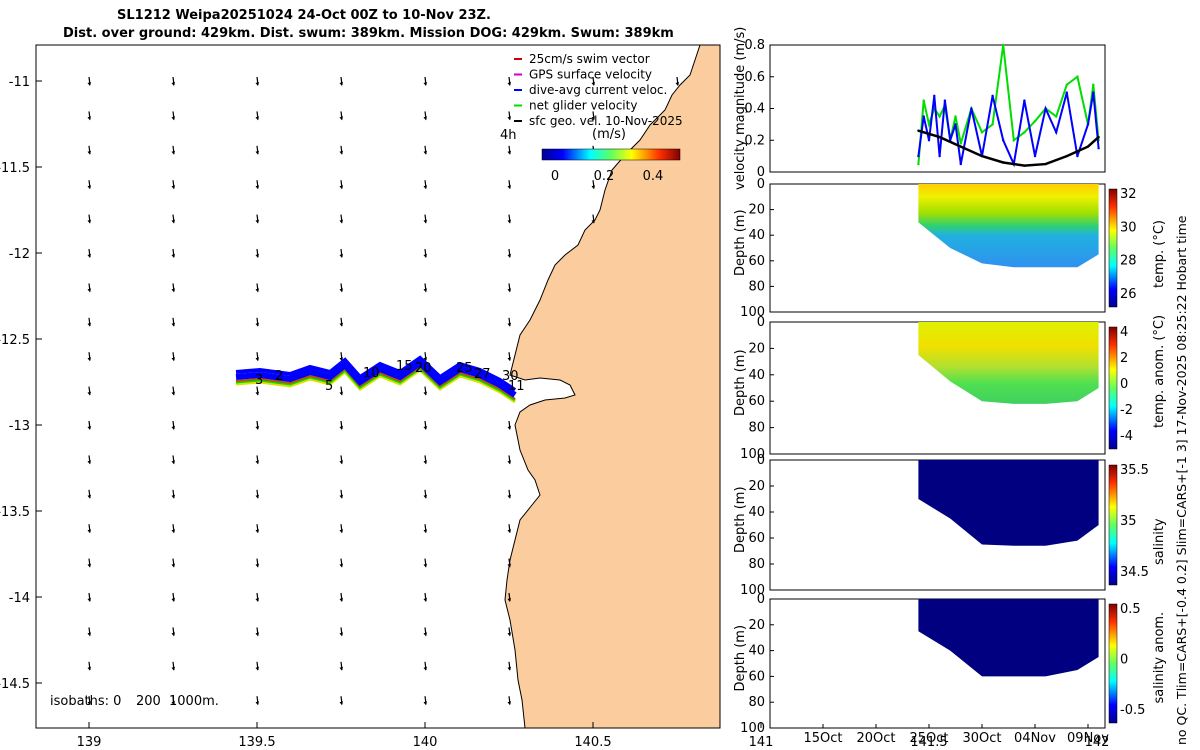 The image size is (1200, 750). What do you see at coordinates (740, 108) in the screenshot?
I see `velocity-ylabel: velocity magnitude (m/s)` at bounding box center [740, 108].